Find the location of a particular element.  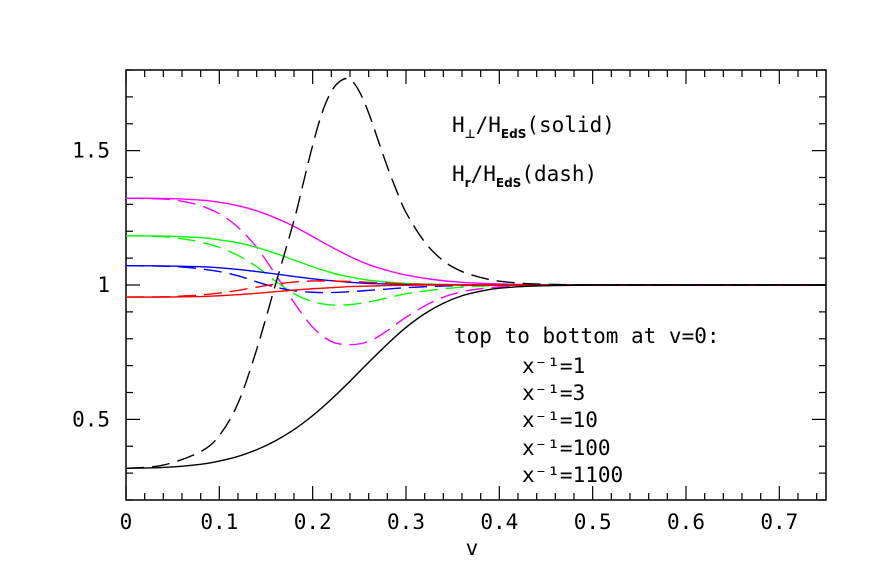

x-tick-label: 0 is located at coordinates (126, 522).